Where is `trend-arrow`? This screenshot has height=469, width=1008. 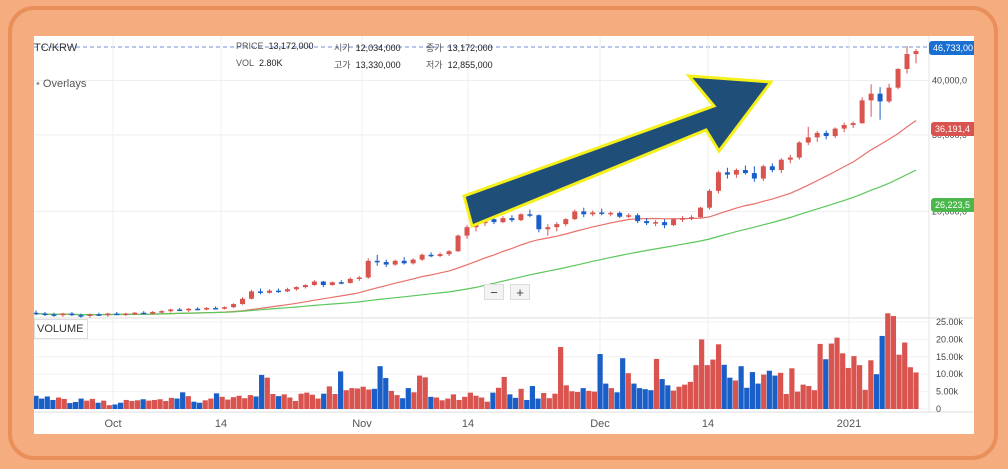 trend-arrow is located at coordinates (618, 151).